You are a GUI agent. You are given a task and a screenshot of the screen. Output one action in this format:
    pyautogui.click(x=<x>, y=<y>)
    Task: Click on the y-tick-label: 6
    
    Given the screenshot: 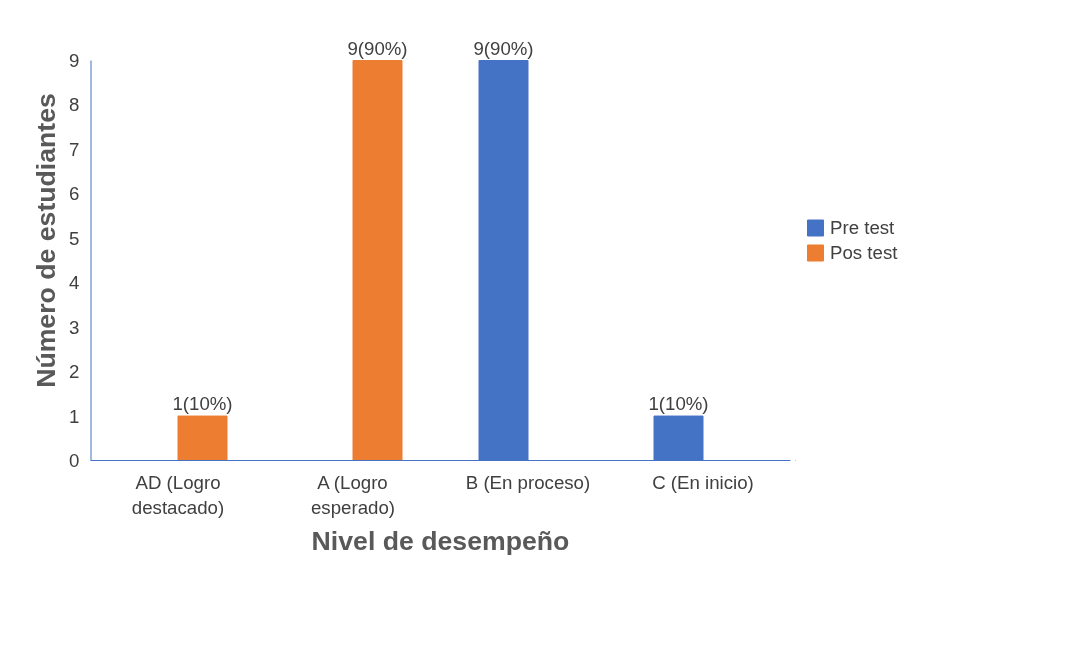 What is the action you would take?
    pyautogui.click(x=74, y=194)
    